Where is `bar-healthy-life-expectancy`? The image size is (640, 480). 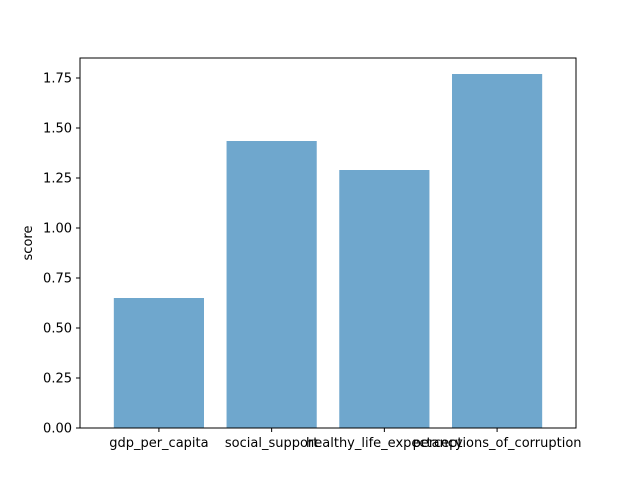 bar-healthy-life-expectancy is located at coordinates (384, 299).